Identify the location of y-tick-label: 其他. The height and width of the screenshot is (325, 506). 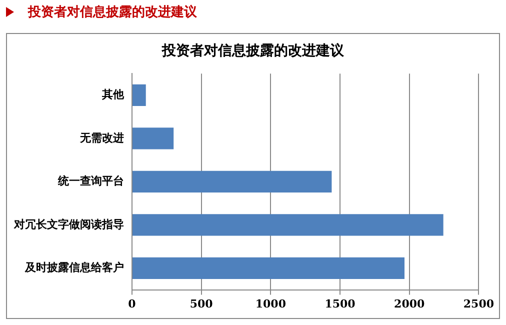
(113, 95).